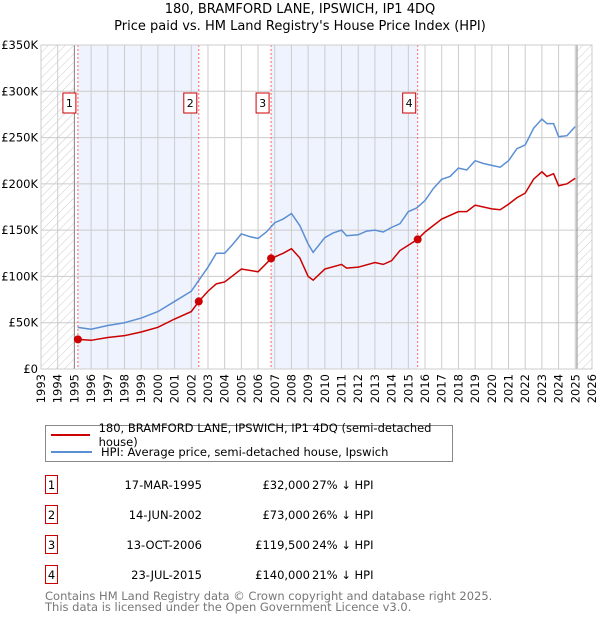 This screenshot has width=600, height=620. Describe the element at coordinates (559, 388) in the screenshot. I see `x-tick-label: 2024` at that location.